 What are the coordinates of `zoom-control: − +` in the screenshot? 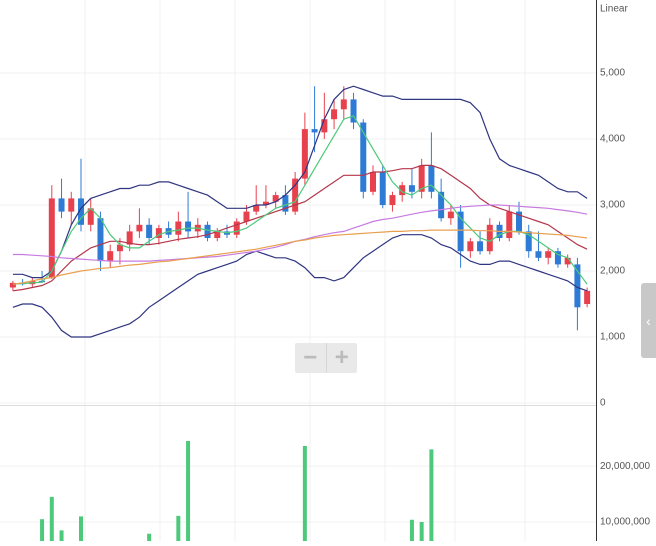 It's located at (326, 358).